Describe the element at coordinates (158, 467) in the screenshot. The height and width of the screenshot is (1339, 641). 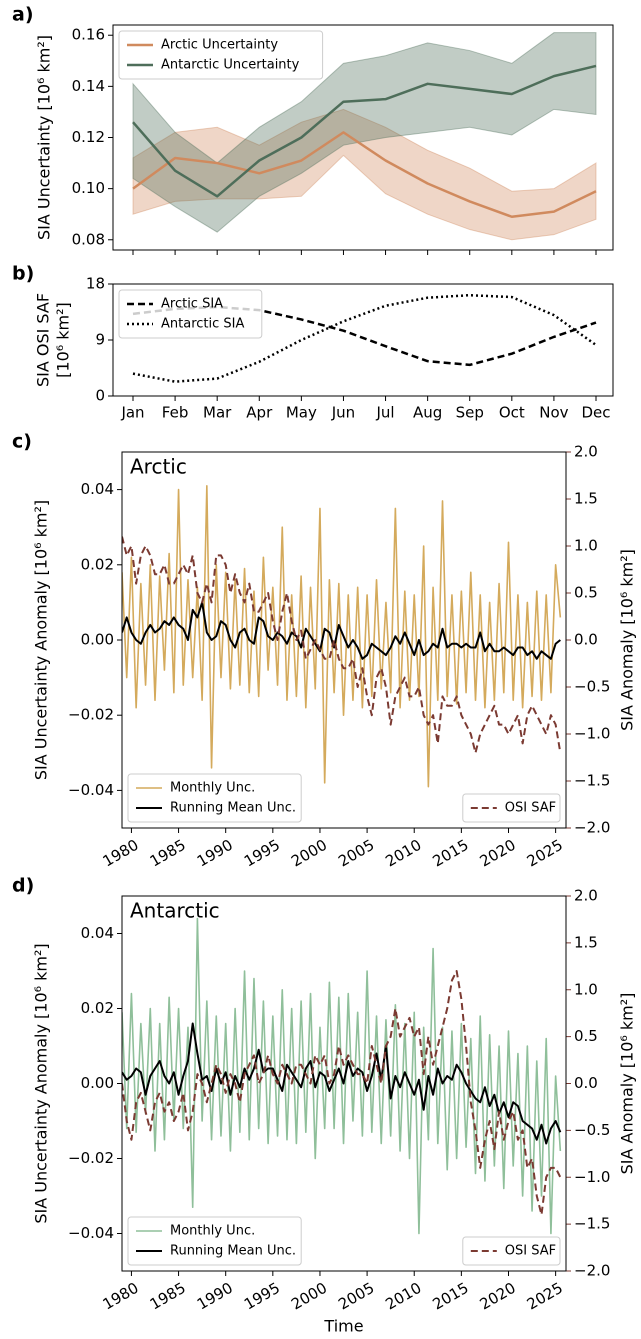
I see `annotation: Arctic` at that location.